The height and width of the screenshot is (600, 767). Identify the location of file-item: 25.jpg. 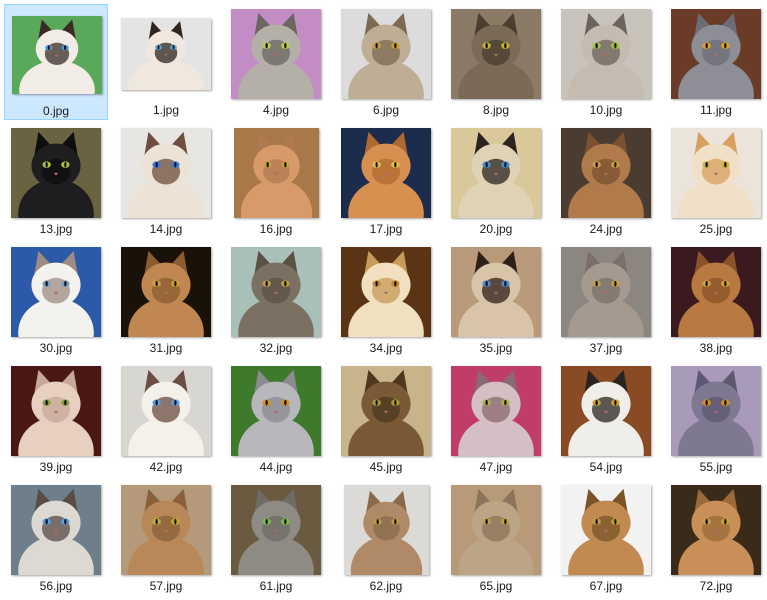
(715, 181).